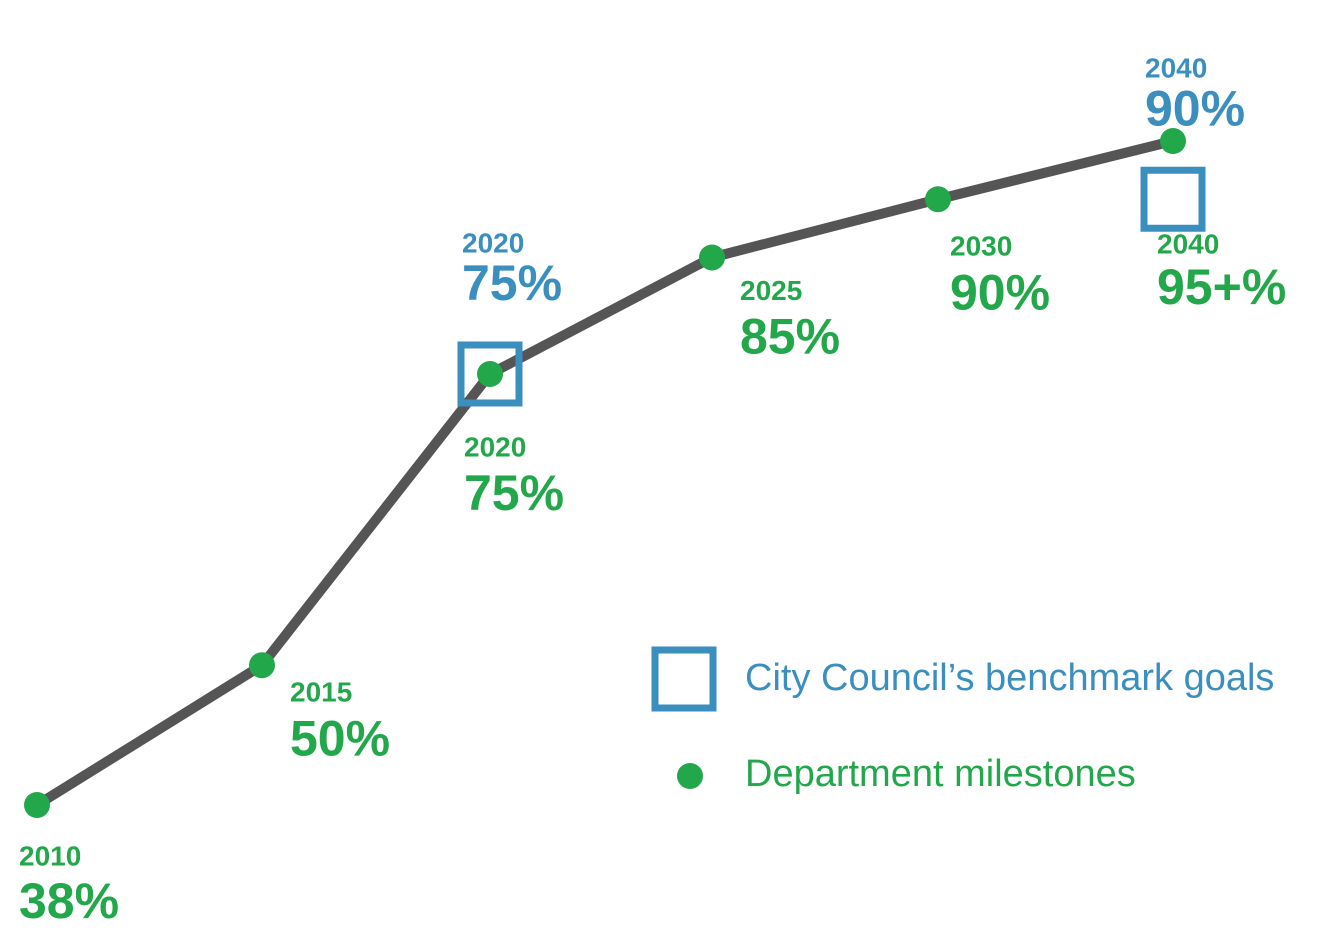 This screenshot has width=1325, height=932. I want to click on milestone-year: 2020, so click(495, 446).